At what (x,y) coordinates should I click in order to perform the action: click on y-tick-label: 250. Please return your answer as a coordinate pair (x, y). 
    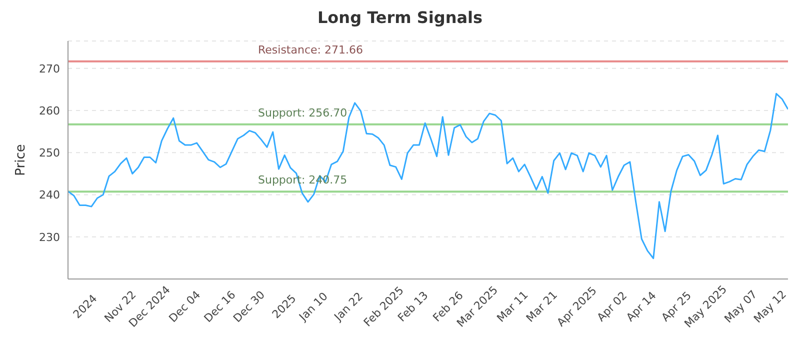
    Looking at the image, I should click on (49, 153).